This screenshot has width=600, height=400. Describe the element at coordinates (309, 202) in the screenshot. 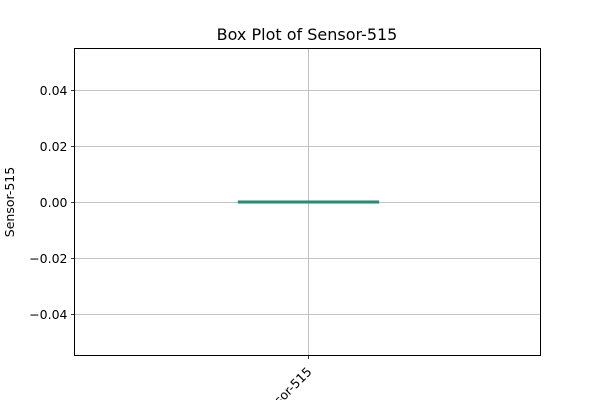

I see `box-layer` at that location.